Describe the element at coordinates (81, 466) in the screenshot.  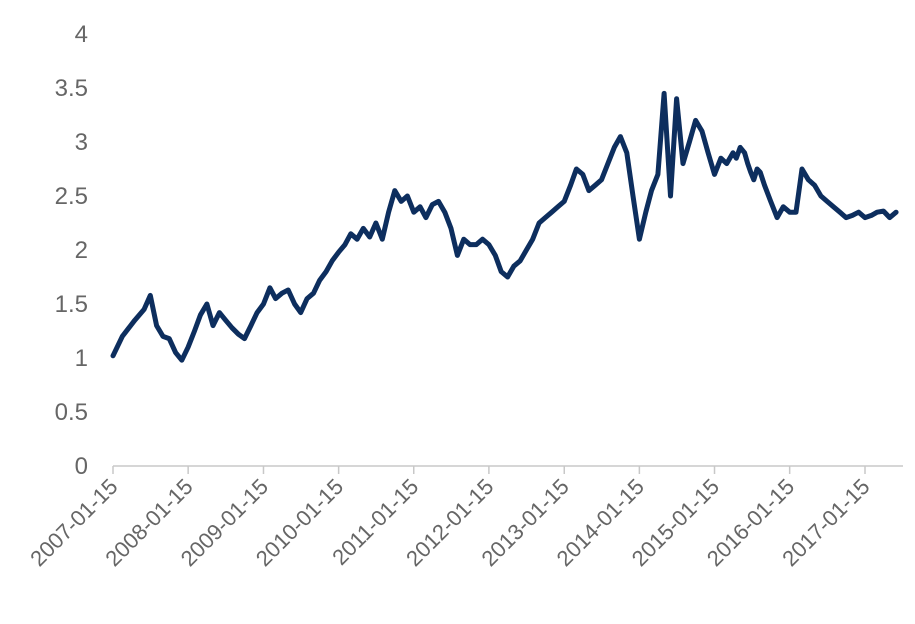
I see `y-tick-label: 0` at that location.